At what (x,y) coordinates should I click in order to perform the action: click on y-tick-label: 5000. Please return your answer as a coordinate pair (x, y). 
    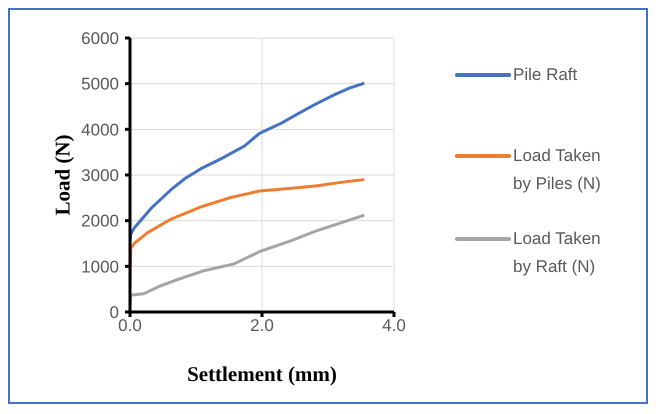
    Looking at the image, I should click on (100, 84).